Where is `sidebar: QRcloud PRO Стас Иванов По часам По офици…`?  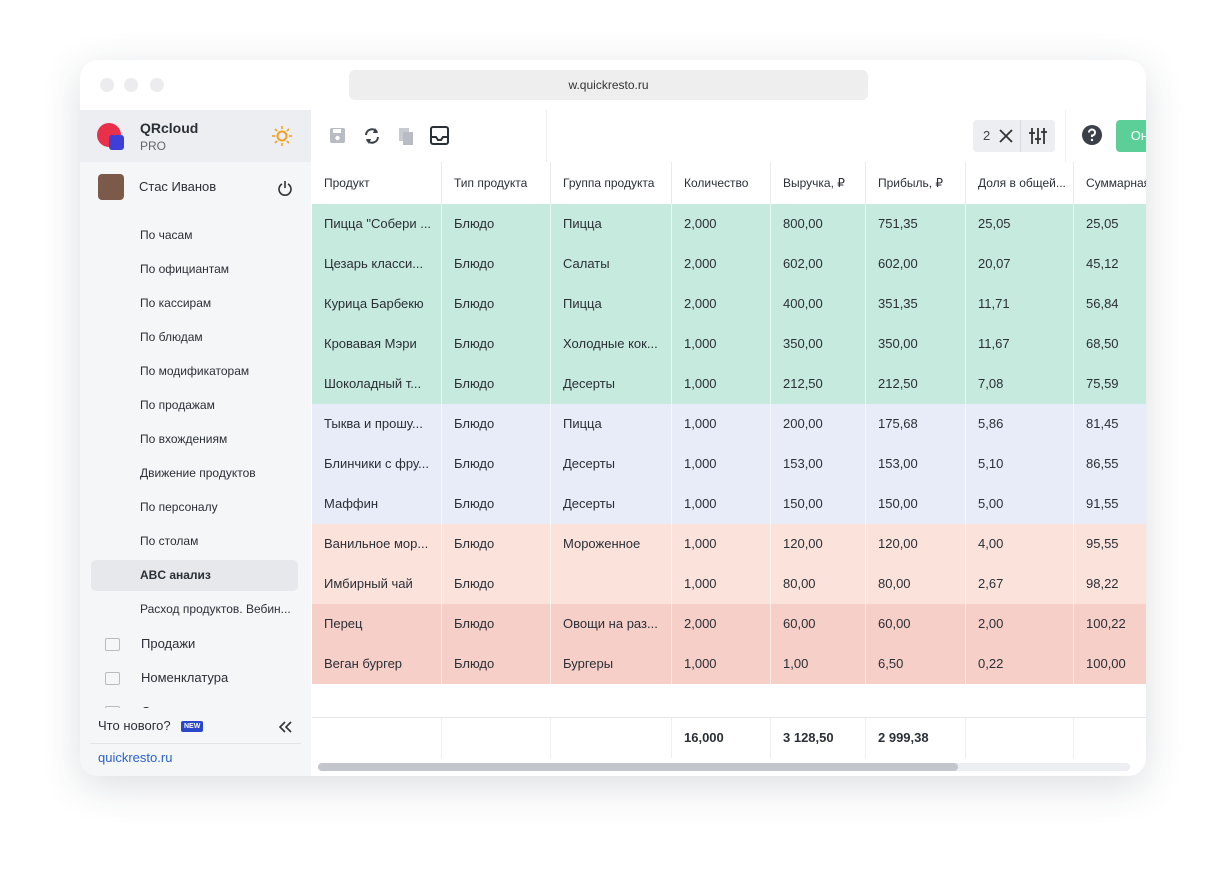
sidebar: QRcloud PRO Стас Иванов По часам По офици… is located at coordinates (195, 443).